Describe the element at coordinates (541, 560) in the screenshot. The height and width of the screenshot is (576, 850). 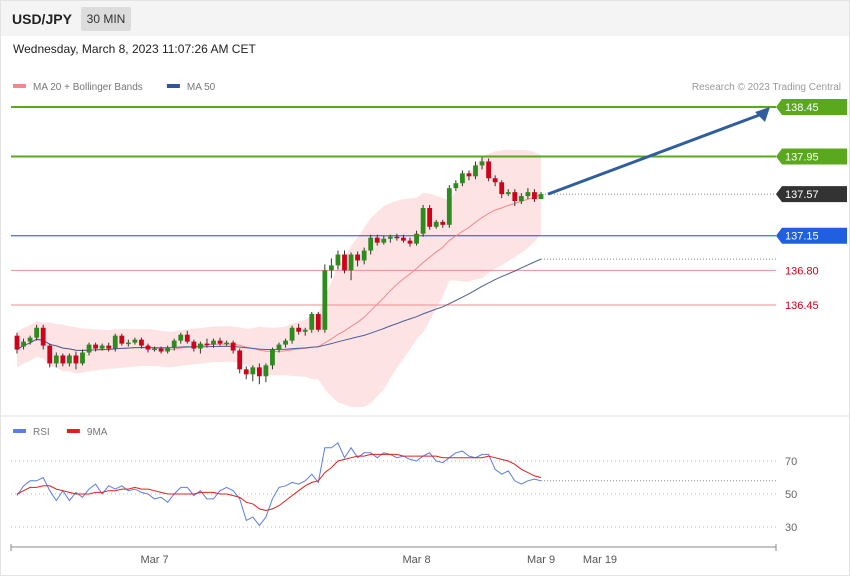
I see `x-tick-label-mar-9: Mar 9` at that location.